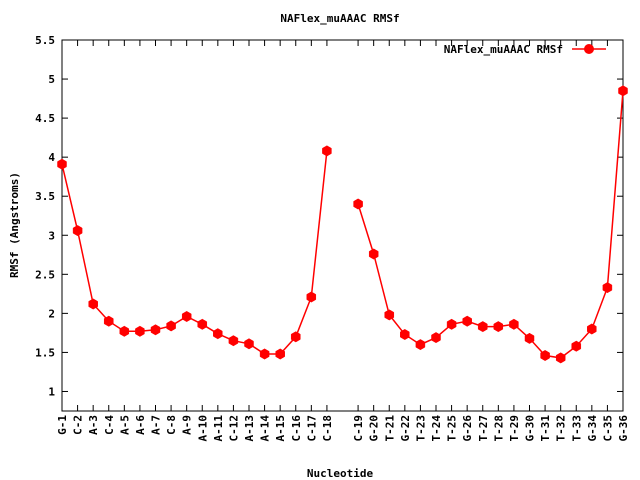  What do you see at coordinates (498, 428) in the screenshot?
I see `x-tick-label: T-28` at bounding box center [498, 428].